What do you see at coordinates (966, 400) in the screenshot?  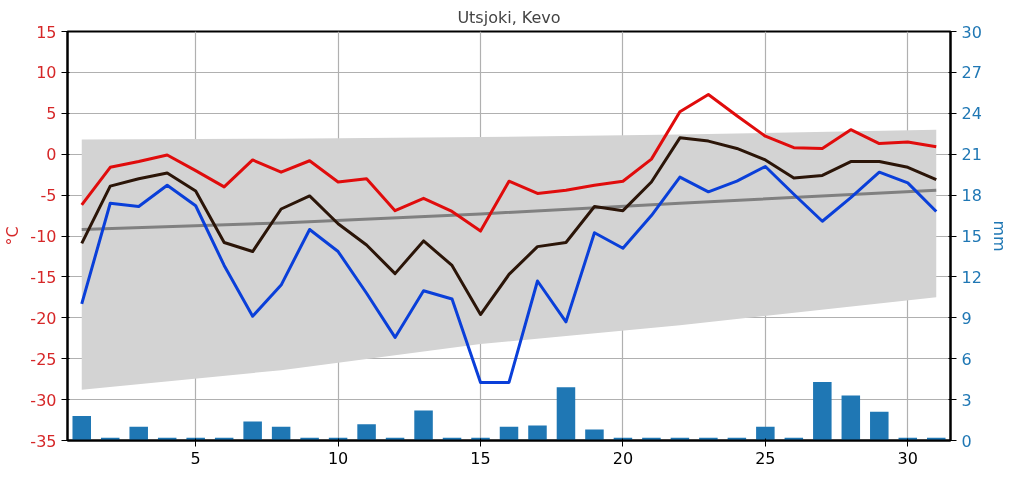 I see `y2-tick-label: 3` at bounding box center [966, 400].